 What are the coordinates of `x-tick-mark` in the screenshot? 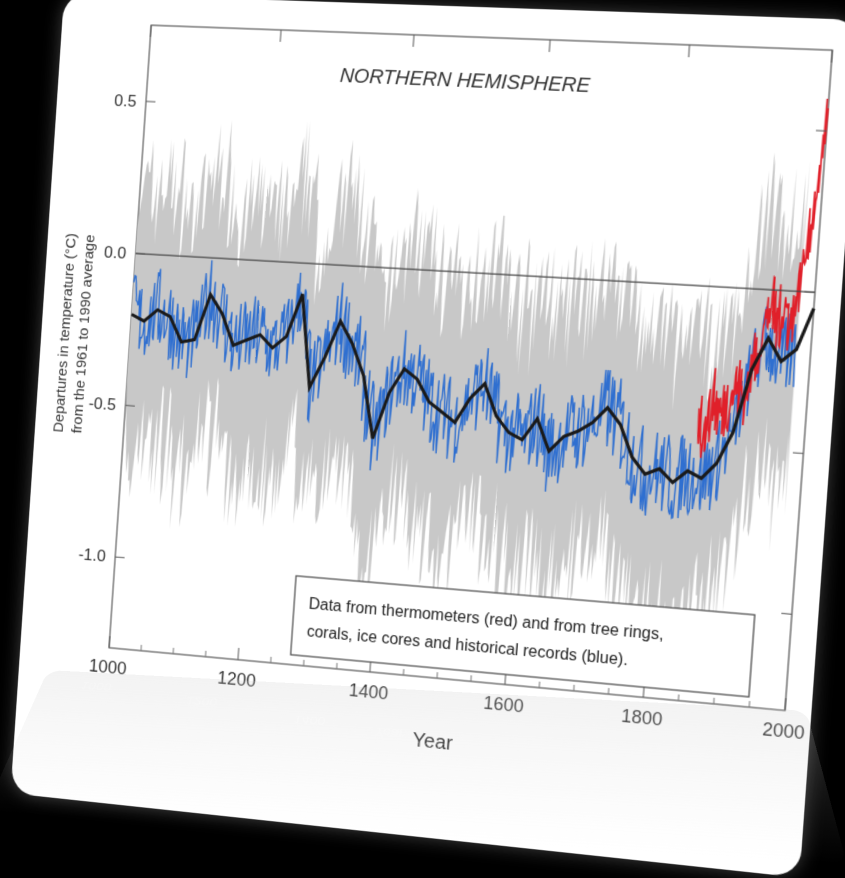 It's located at (238, 654).